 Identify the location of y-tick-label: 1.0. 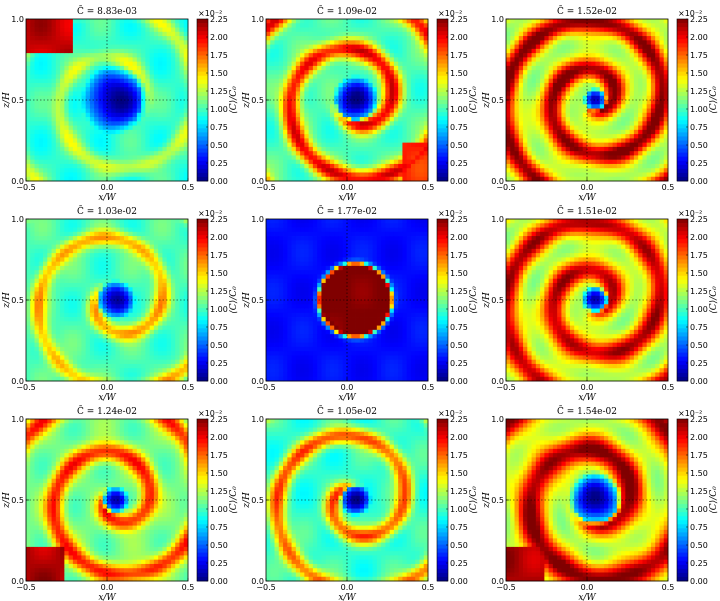
(257, 19).